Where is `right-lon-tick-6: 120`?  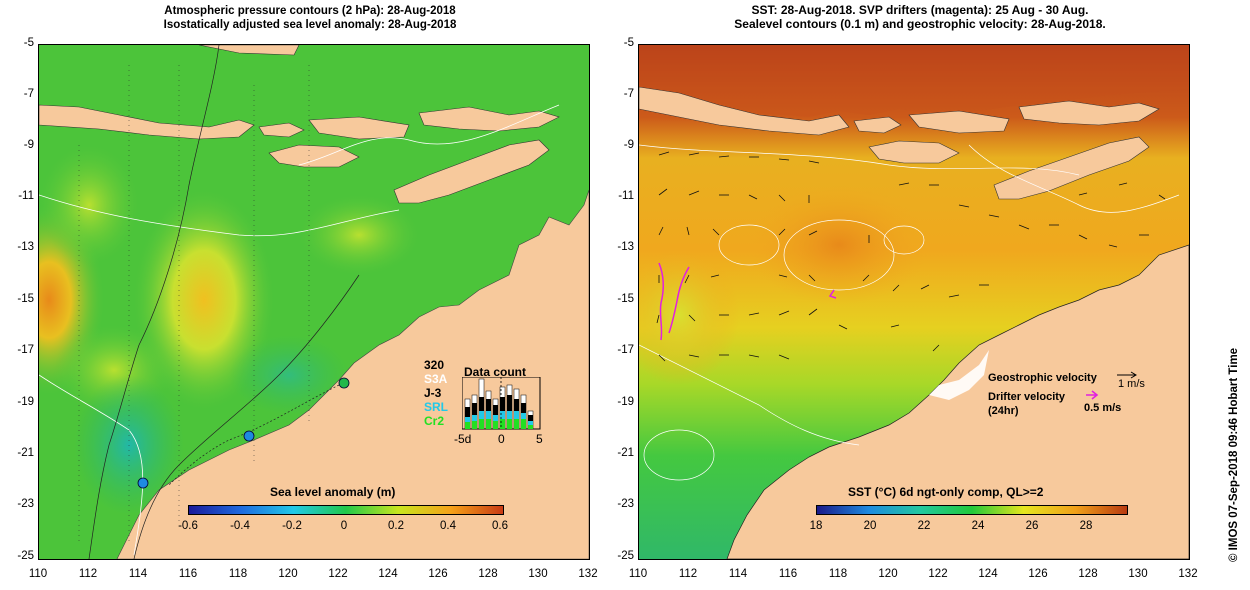 right-lon-tick-6: 120 is located at coordinates (888, 574).